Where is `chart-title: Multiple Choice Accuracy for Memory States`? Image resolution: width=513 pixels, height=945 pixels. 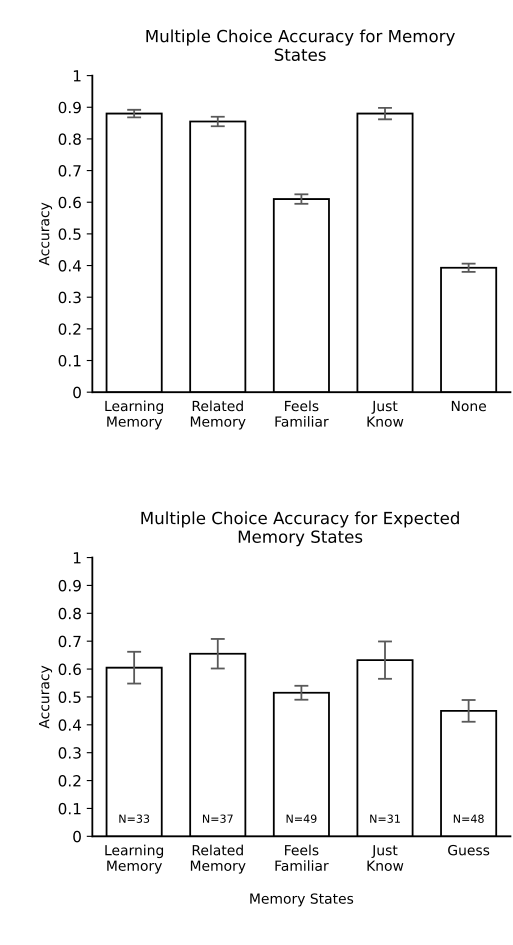 chart-title: Multiple Choice Accuracy for Memory States is located at coordinates (300, 45).